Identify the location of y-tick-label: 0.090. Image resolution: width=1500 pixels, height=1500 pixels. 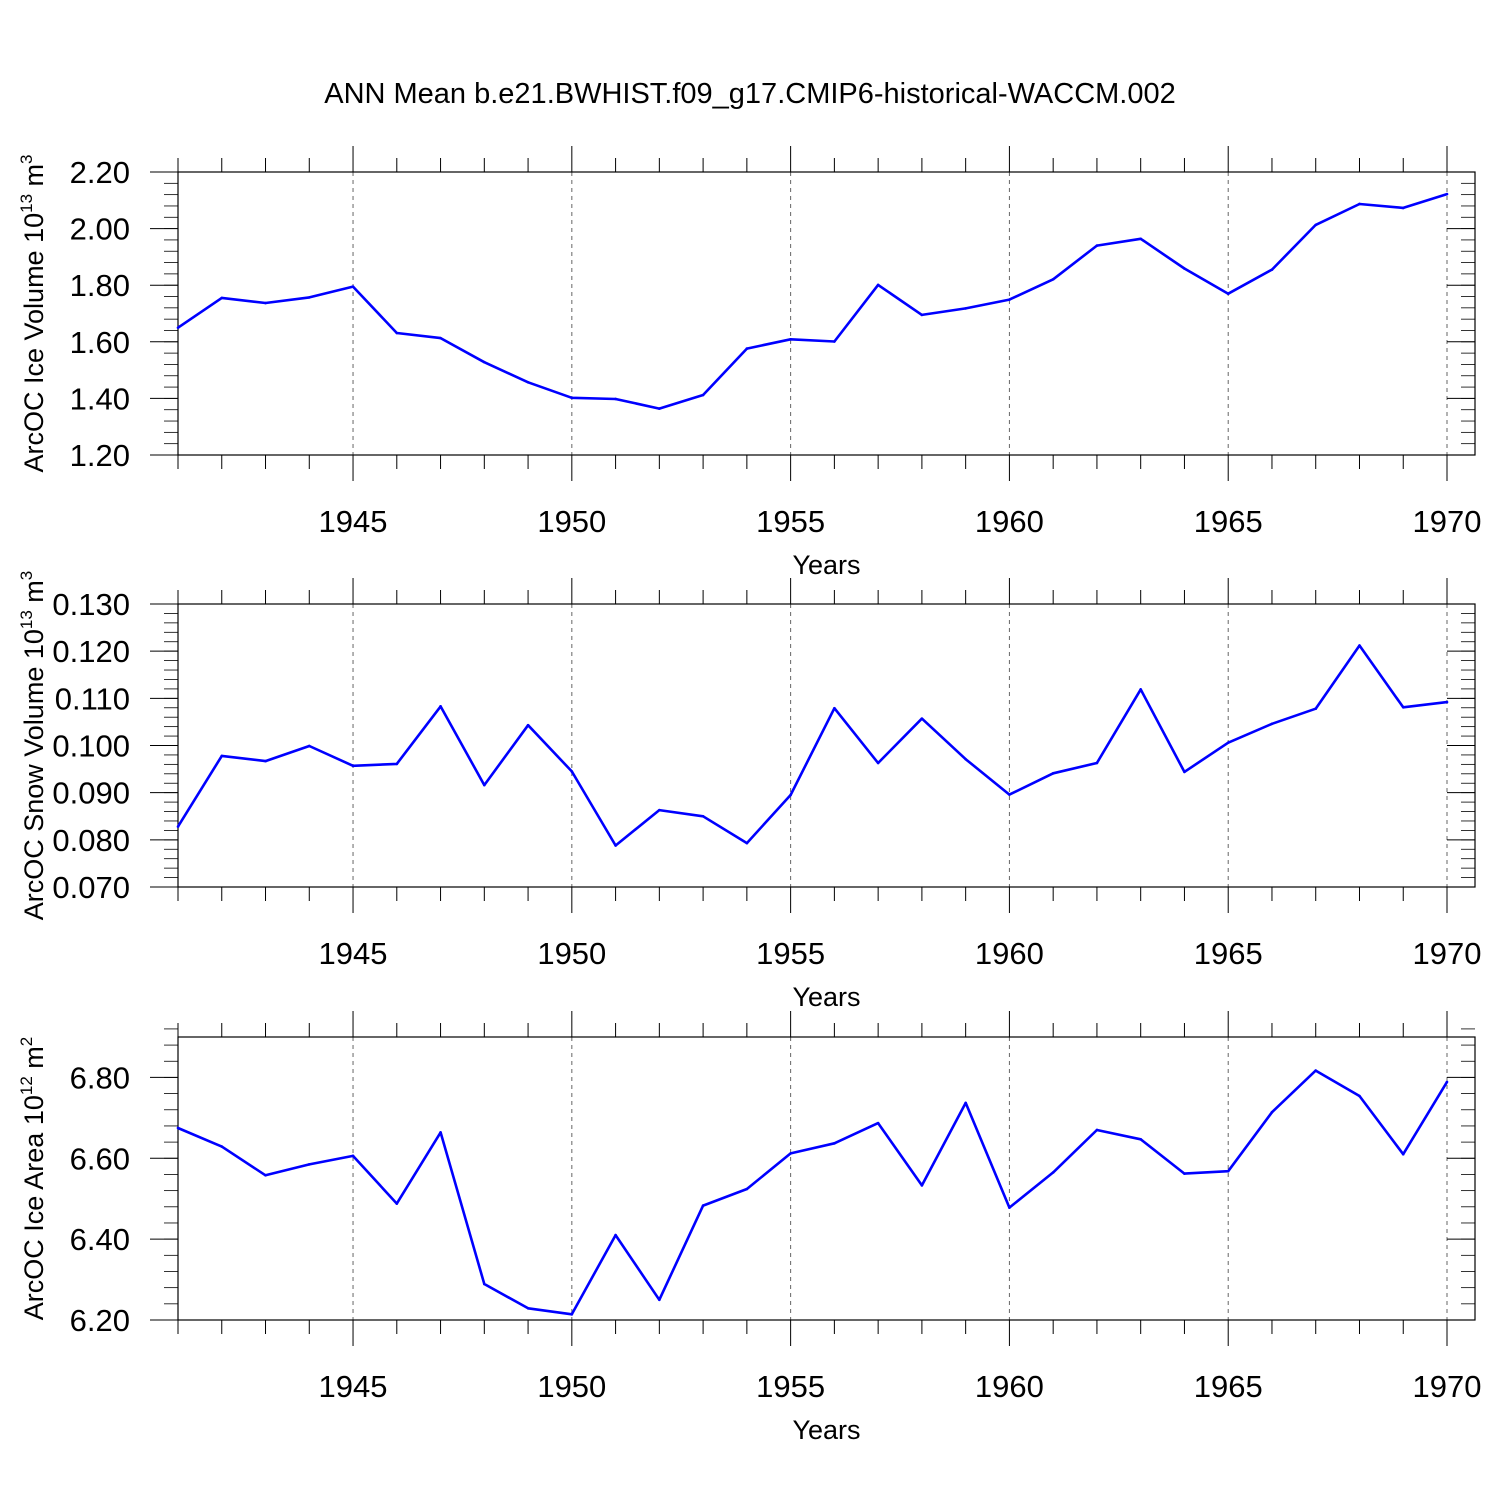
(91, 793).